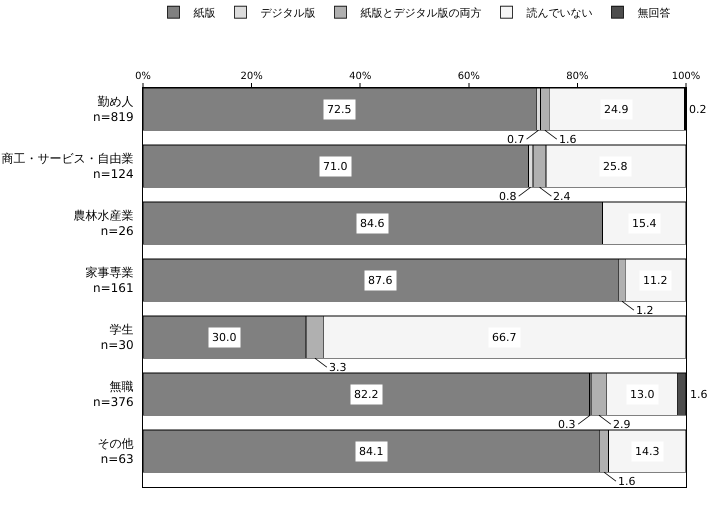 The image size is (710, 511). What do you see at coordinates (647, 451) in the screenshot?
I see `data-label: 14.3` at bounding box center [647, 451].